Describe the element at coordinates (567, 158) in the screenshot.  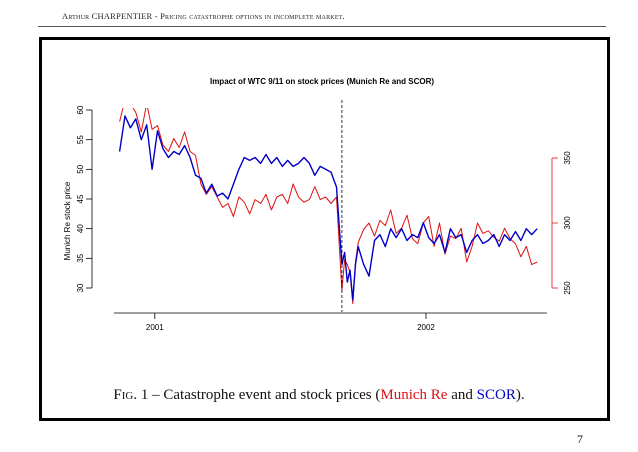
I see `right-axis-tick-label: 350` at that location.